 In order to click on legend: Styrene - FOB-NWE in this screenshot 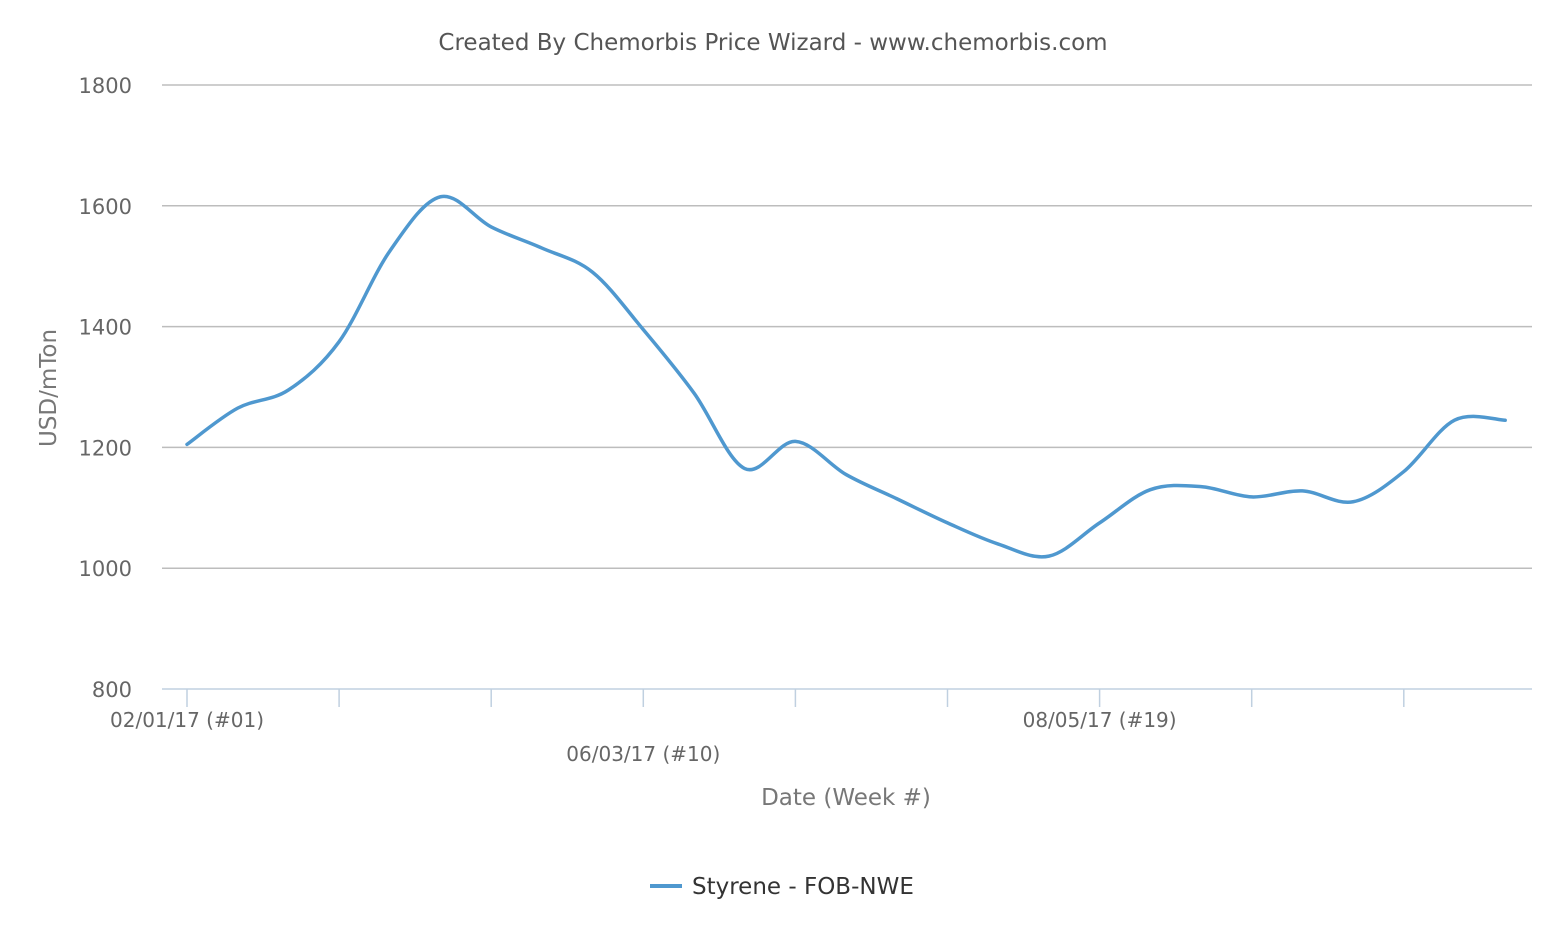, I will do `click(782, 887)`.